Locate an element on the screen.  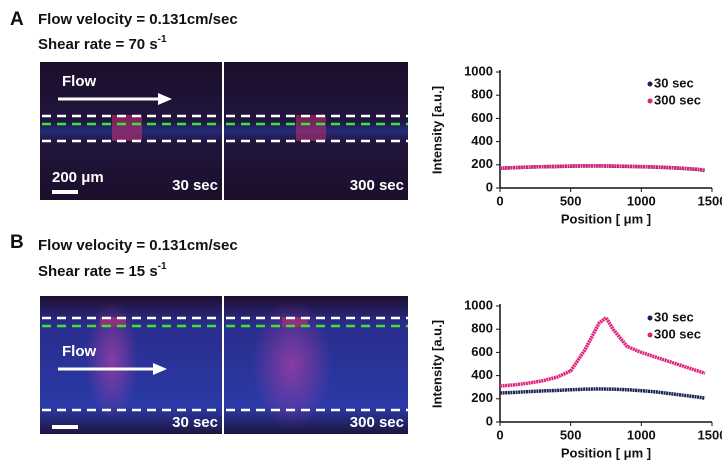
shear-rate: Shear rate = 15 s-1 is located at coordinates (102, 270).